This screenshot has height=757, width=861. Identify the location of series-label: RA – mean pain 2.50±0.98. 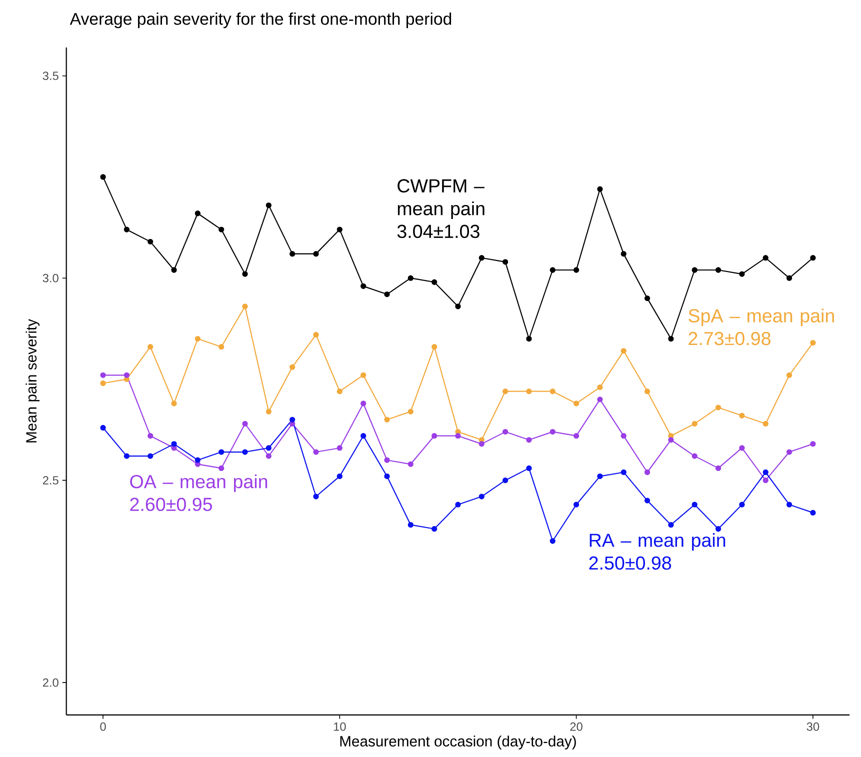
(657, 551).